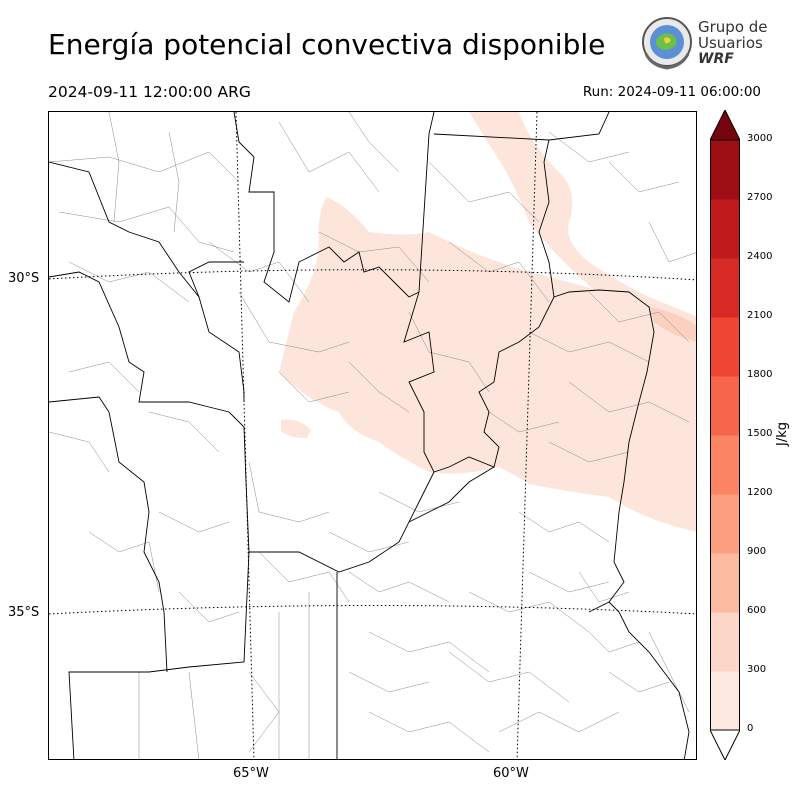 This screenshot has width=800, height=800. Describe the element at coordinates (760, 256) in the screenshot. I see `colorbar-tick-label: 2400` at that location.